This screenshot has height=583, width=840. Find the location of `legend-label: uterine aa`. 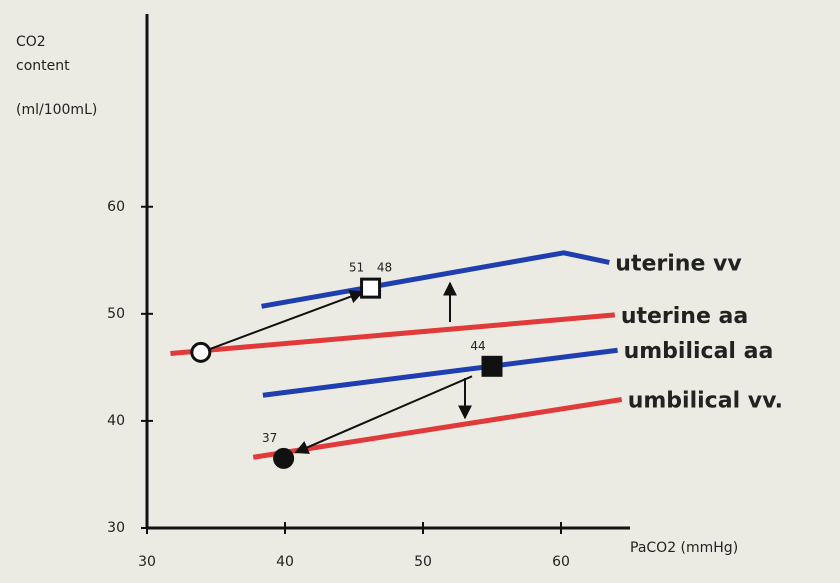

legend-label: uterine aa is located at coordinates (684, 316).